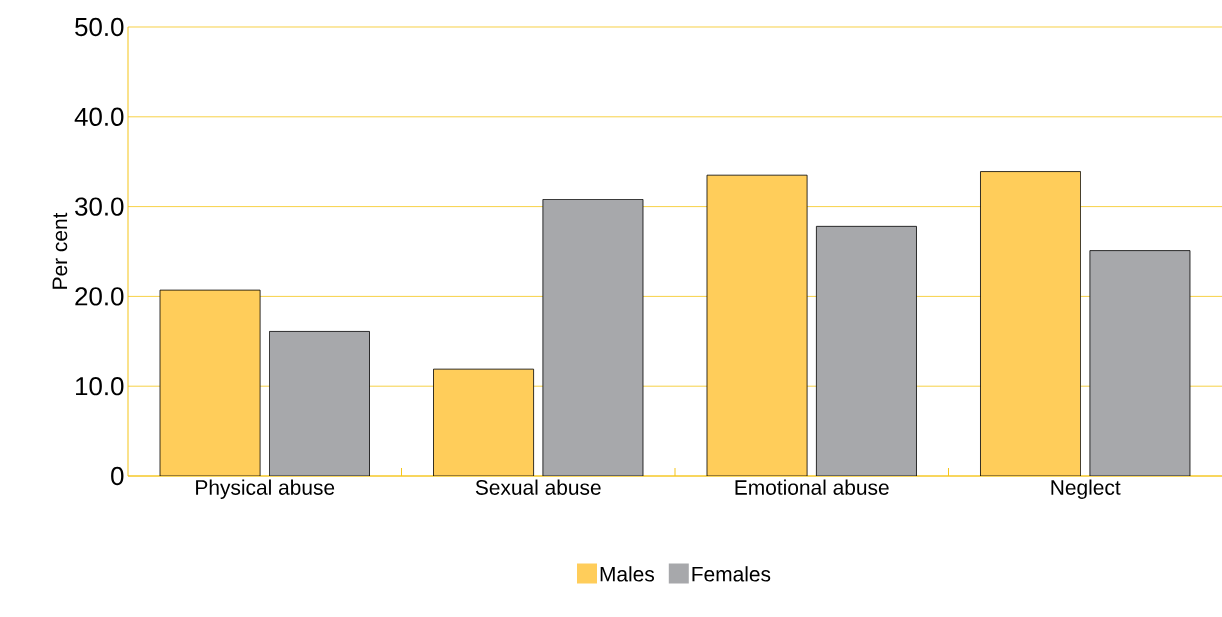  I want to click on x-tick-label: Sexual abuse, so click(538, 487).